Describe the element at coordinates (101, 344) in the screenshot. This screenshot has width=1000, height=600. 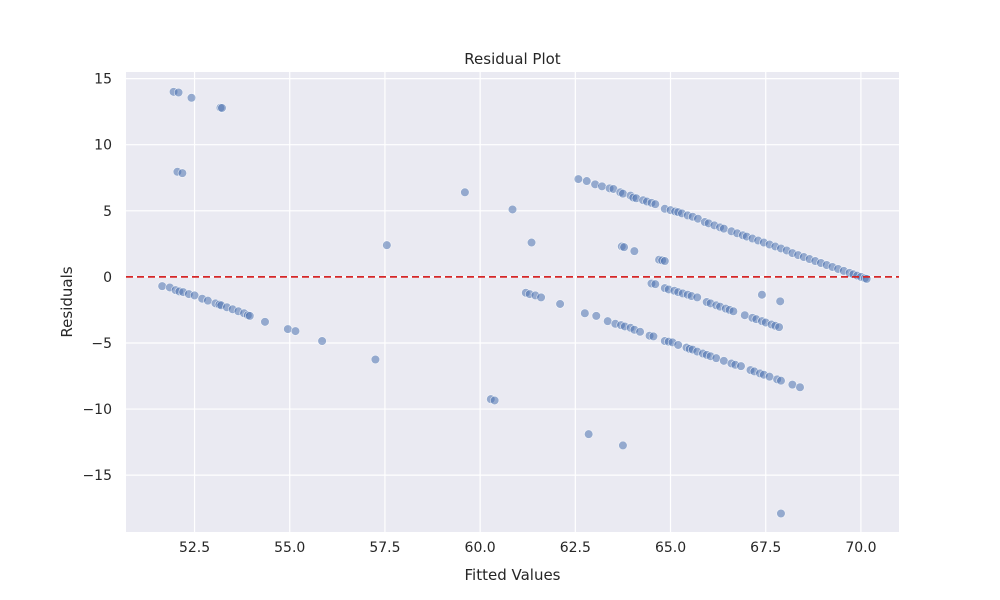
I see `y-tick-label: −5` at that location.